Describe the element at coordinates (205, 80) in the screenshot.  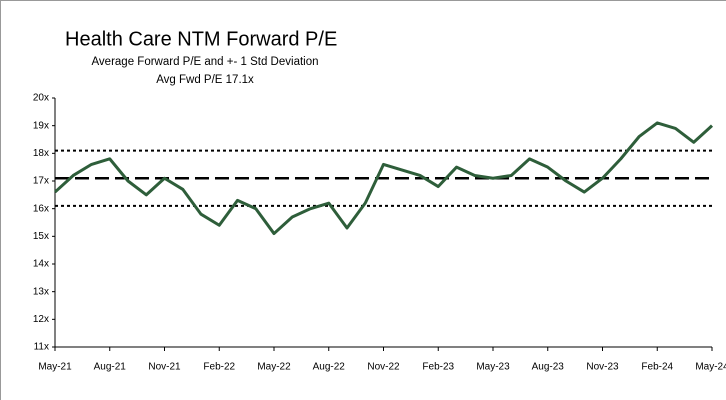
I see `annotation: Avg Fwd P/E 17.1x` at that location.